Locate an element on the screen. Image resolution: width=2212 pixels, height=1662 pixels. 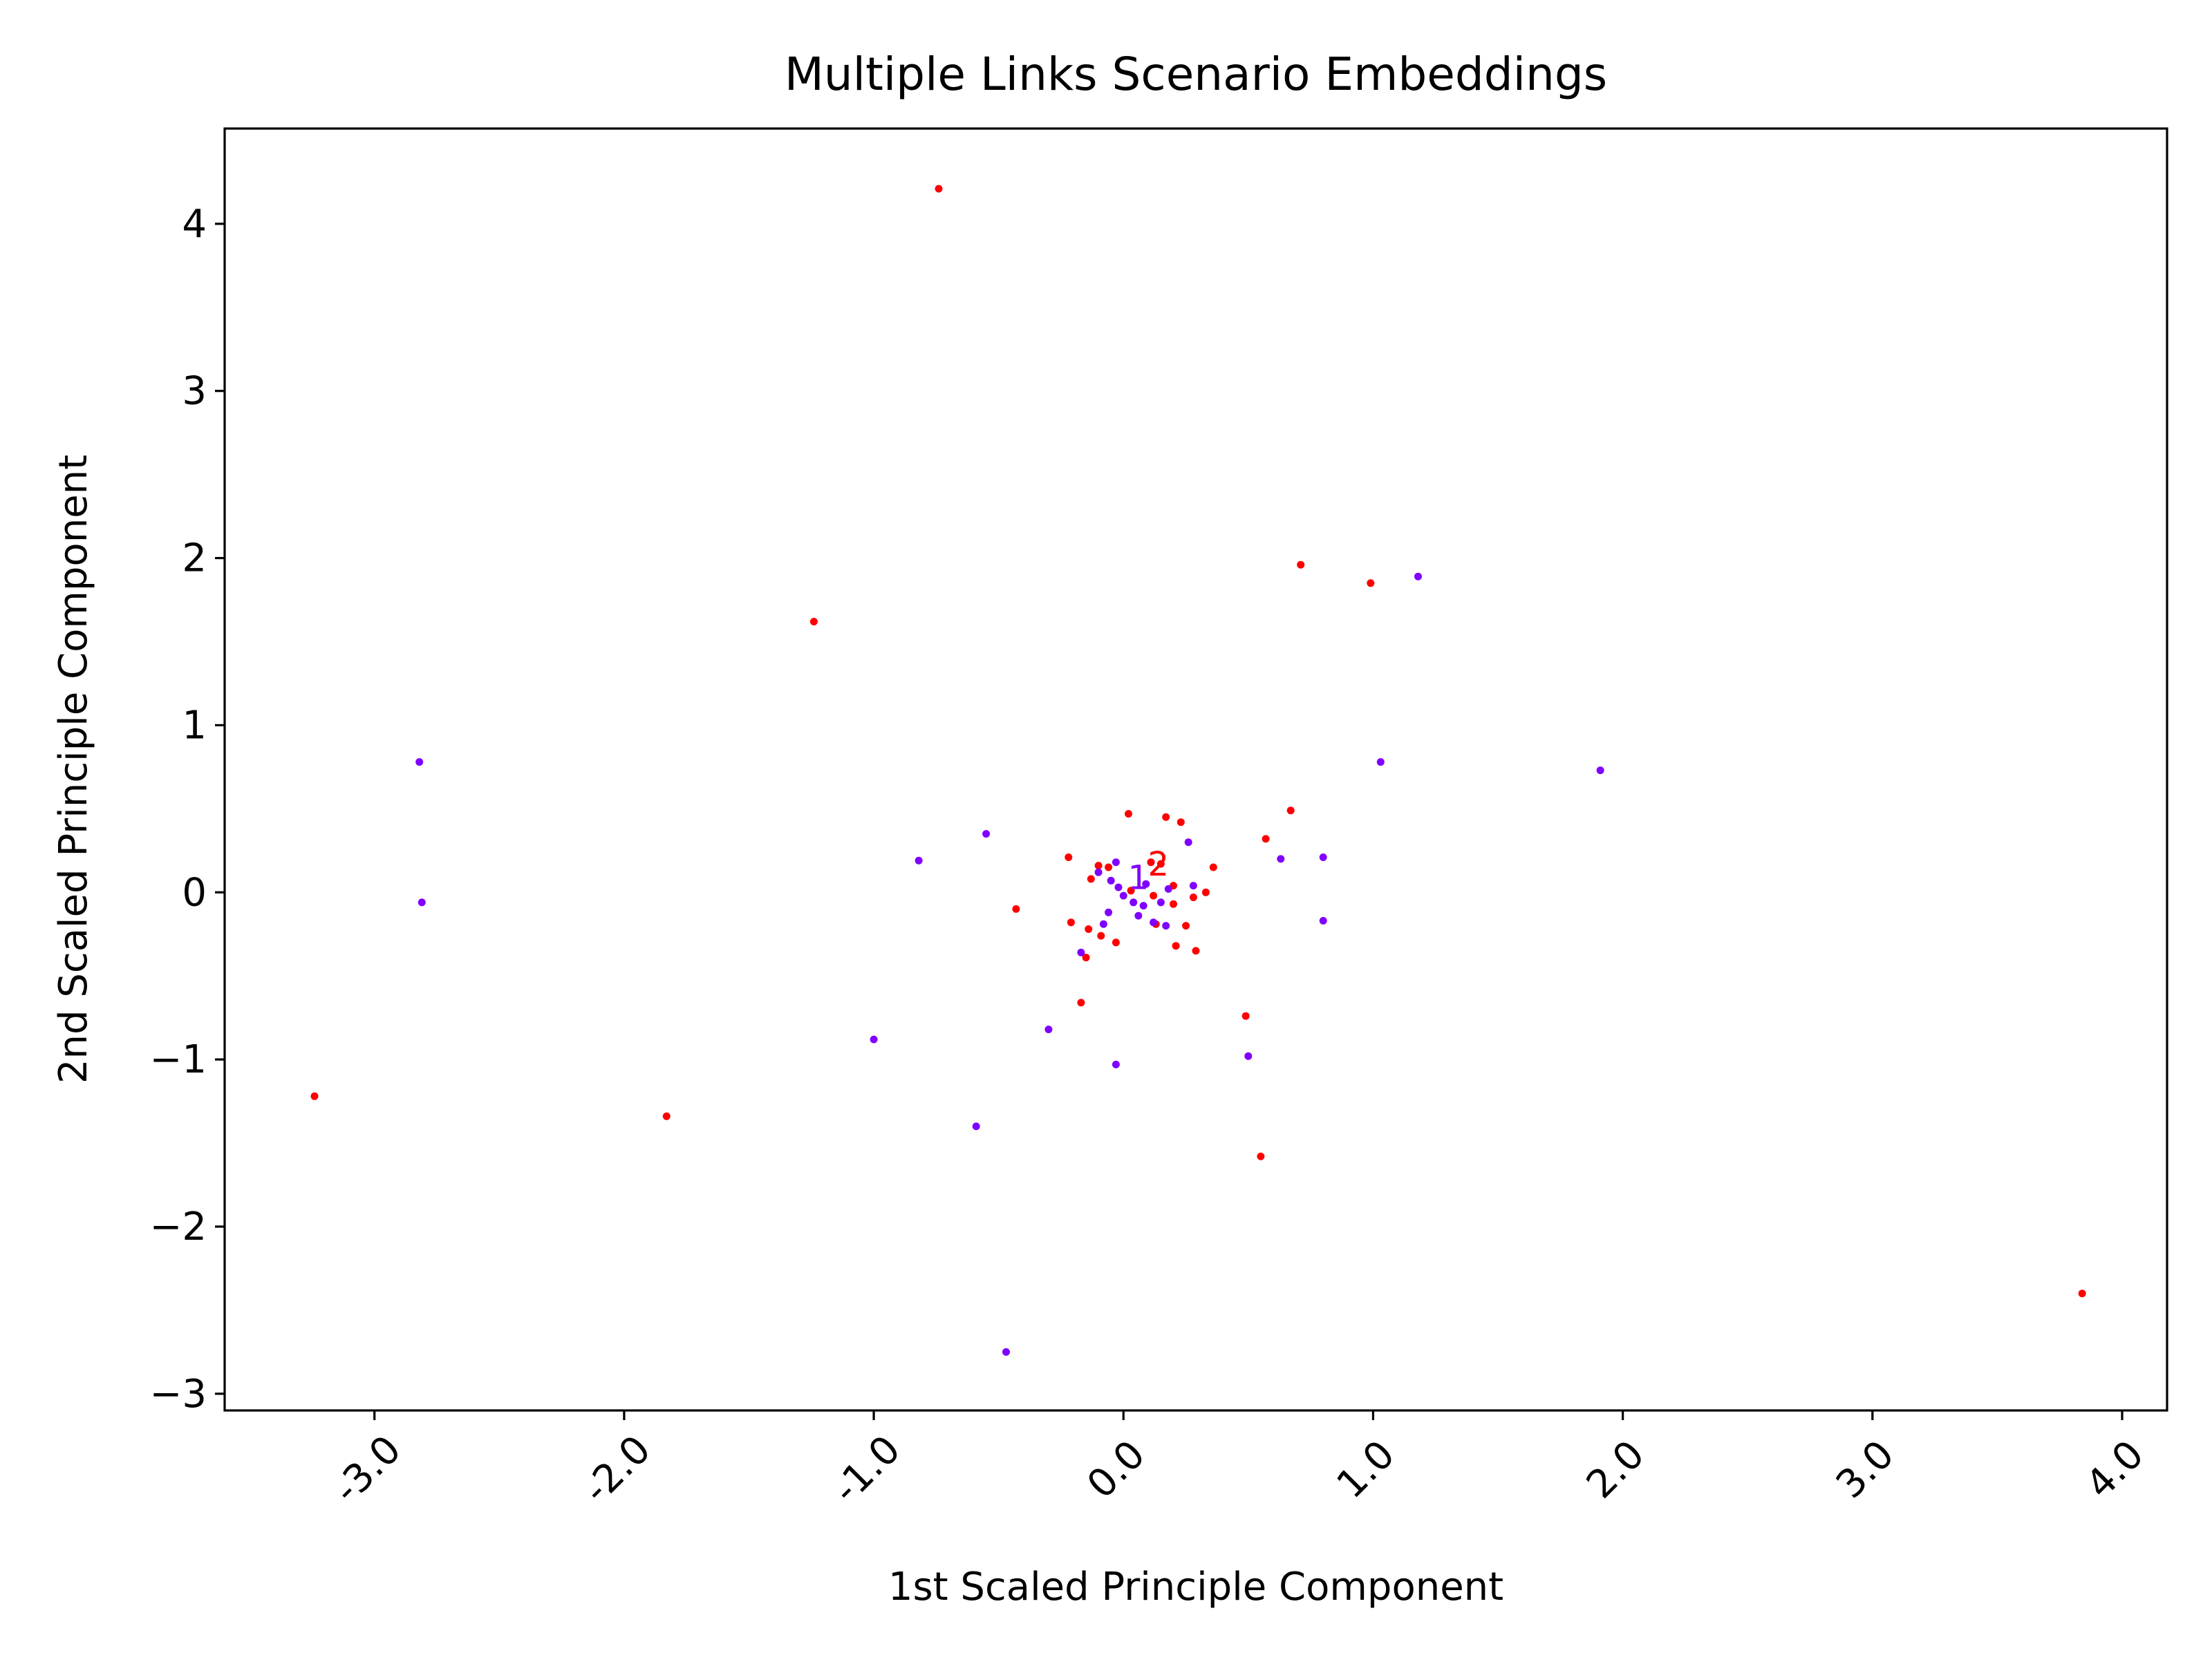
point-annotation: 2 is located at coordinates (1159, 865).